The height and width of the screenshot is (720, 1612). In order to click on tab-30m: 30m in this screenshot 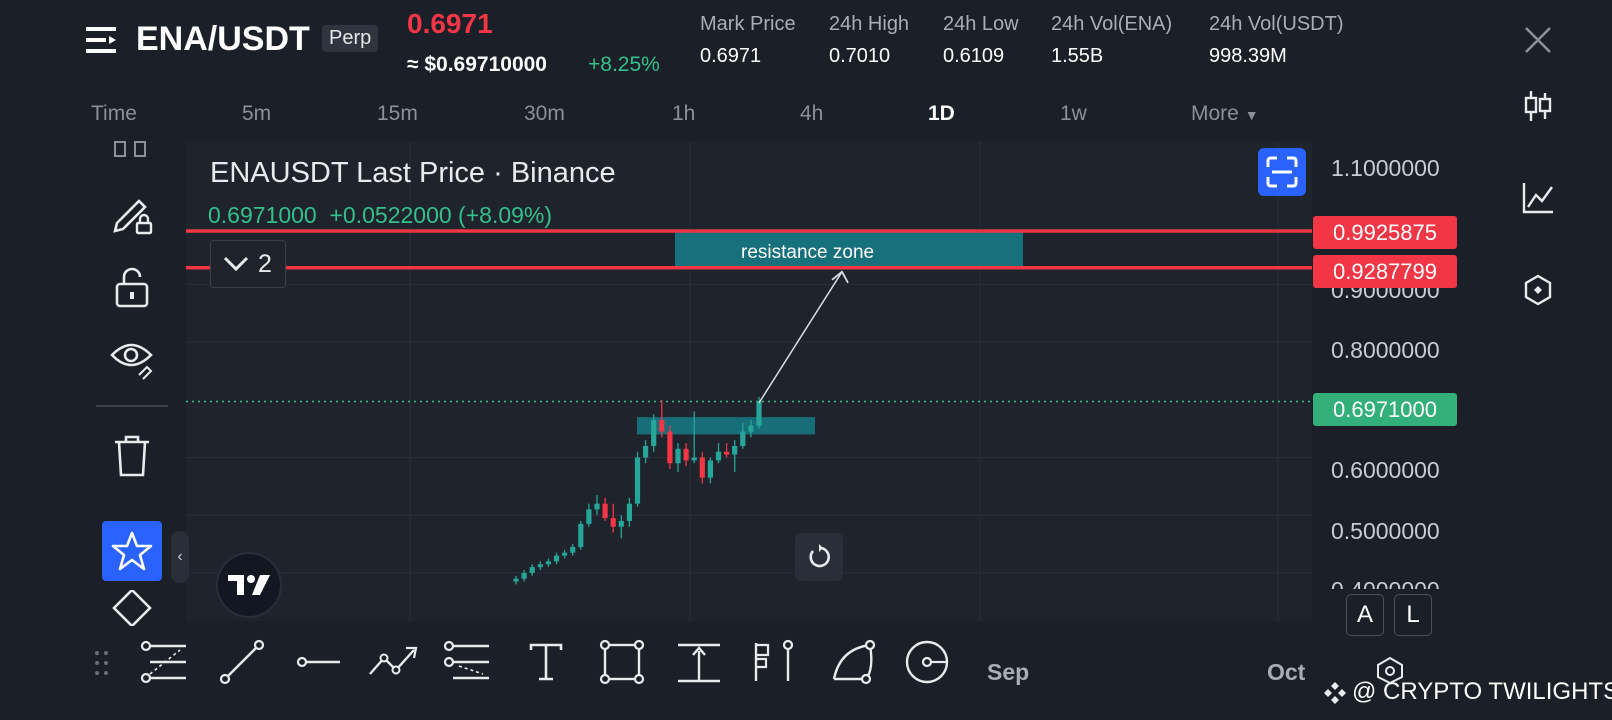, I will do `click(544, 113)`.